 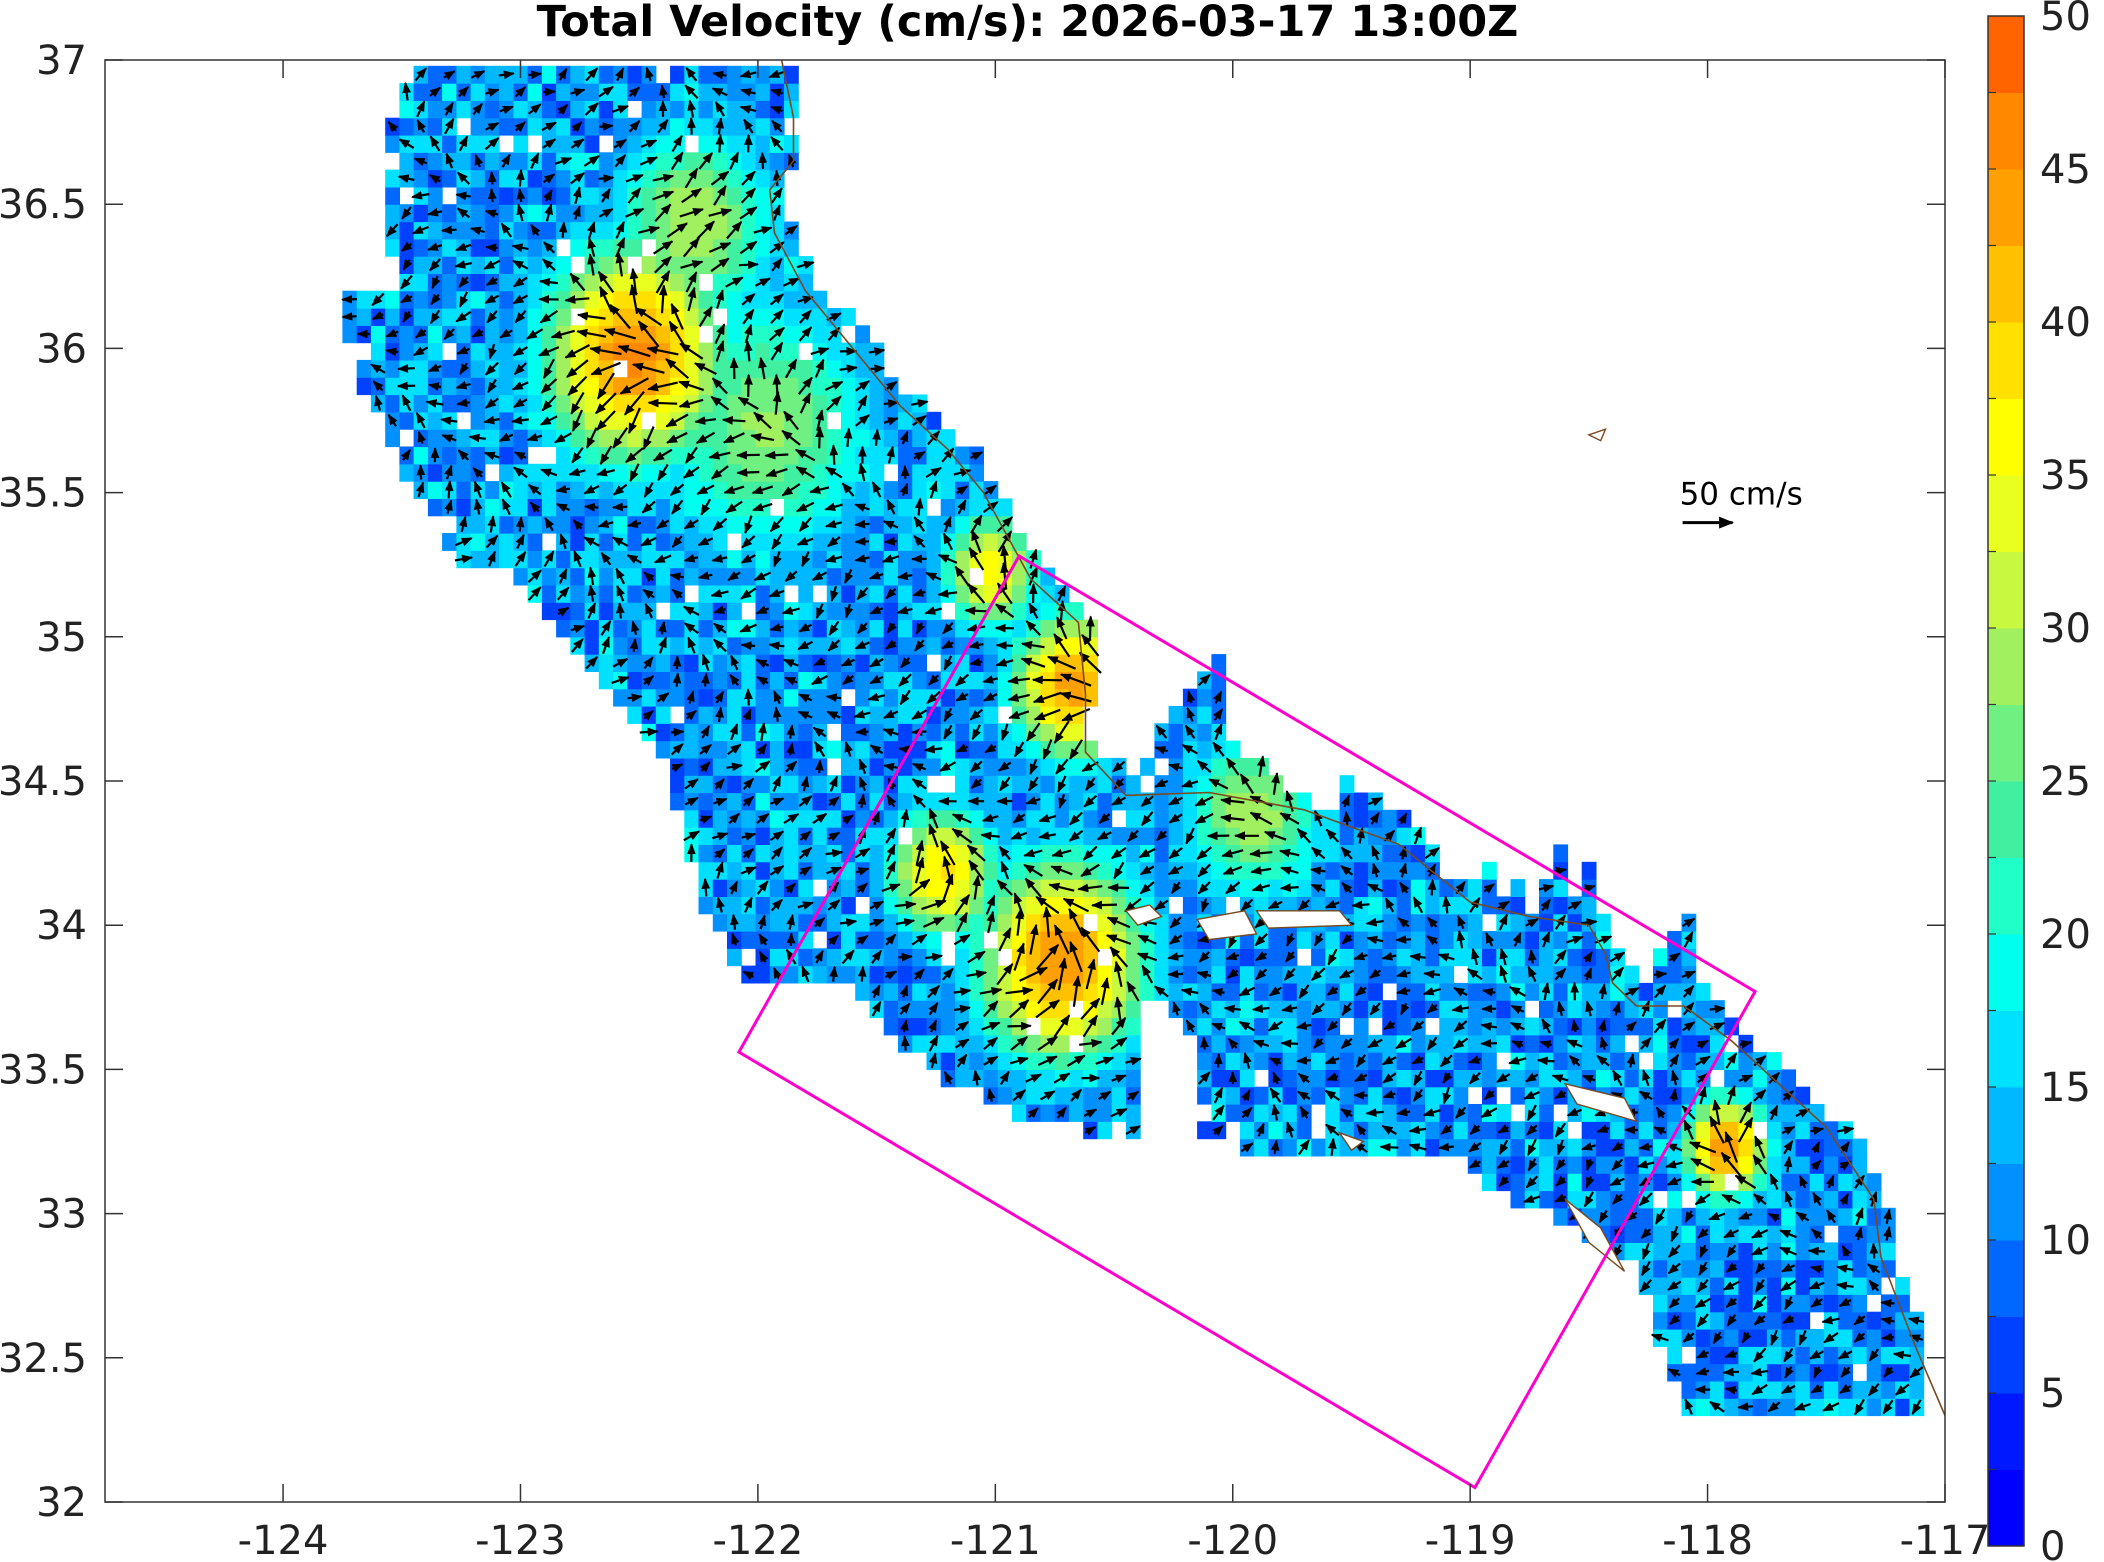 I want to click on colorbar-label: 10, so click(x=2065, y=1241).